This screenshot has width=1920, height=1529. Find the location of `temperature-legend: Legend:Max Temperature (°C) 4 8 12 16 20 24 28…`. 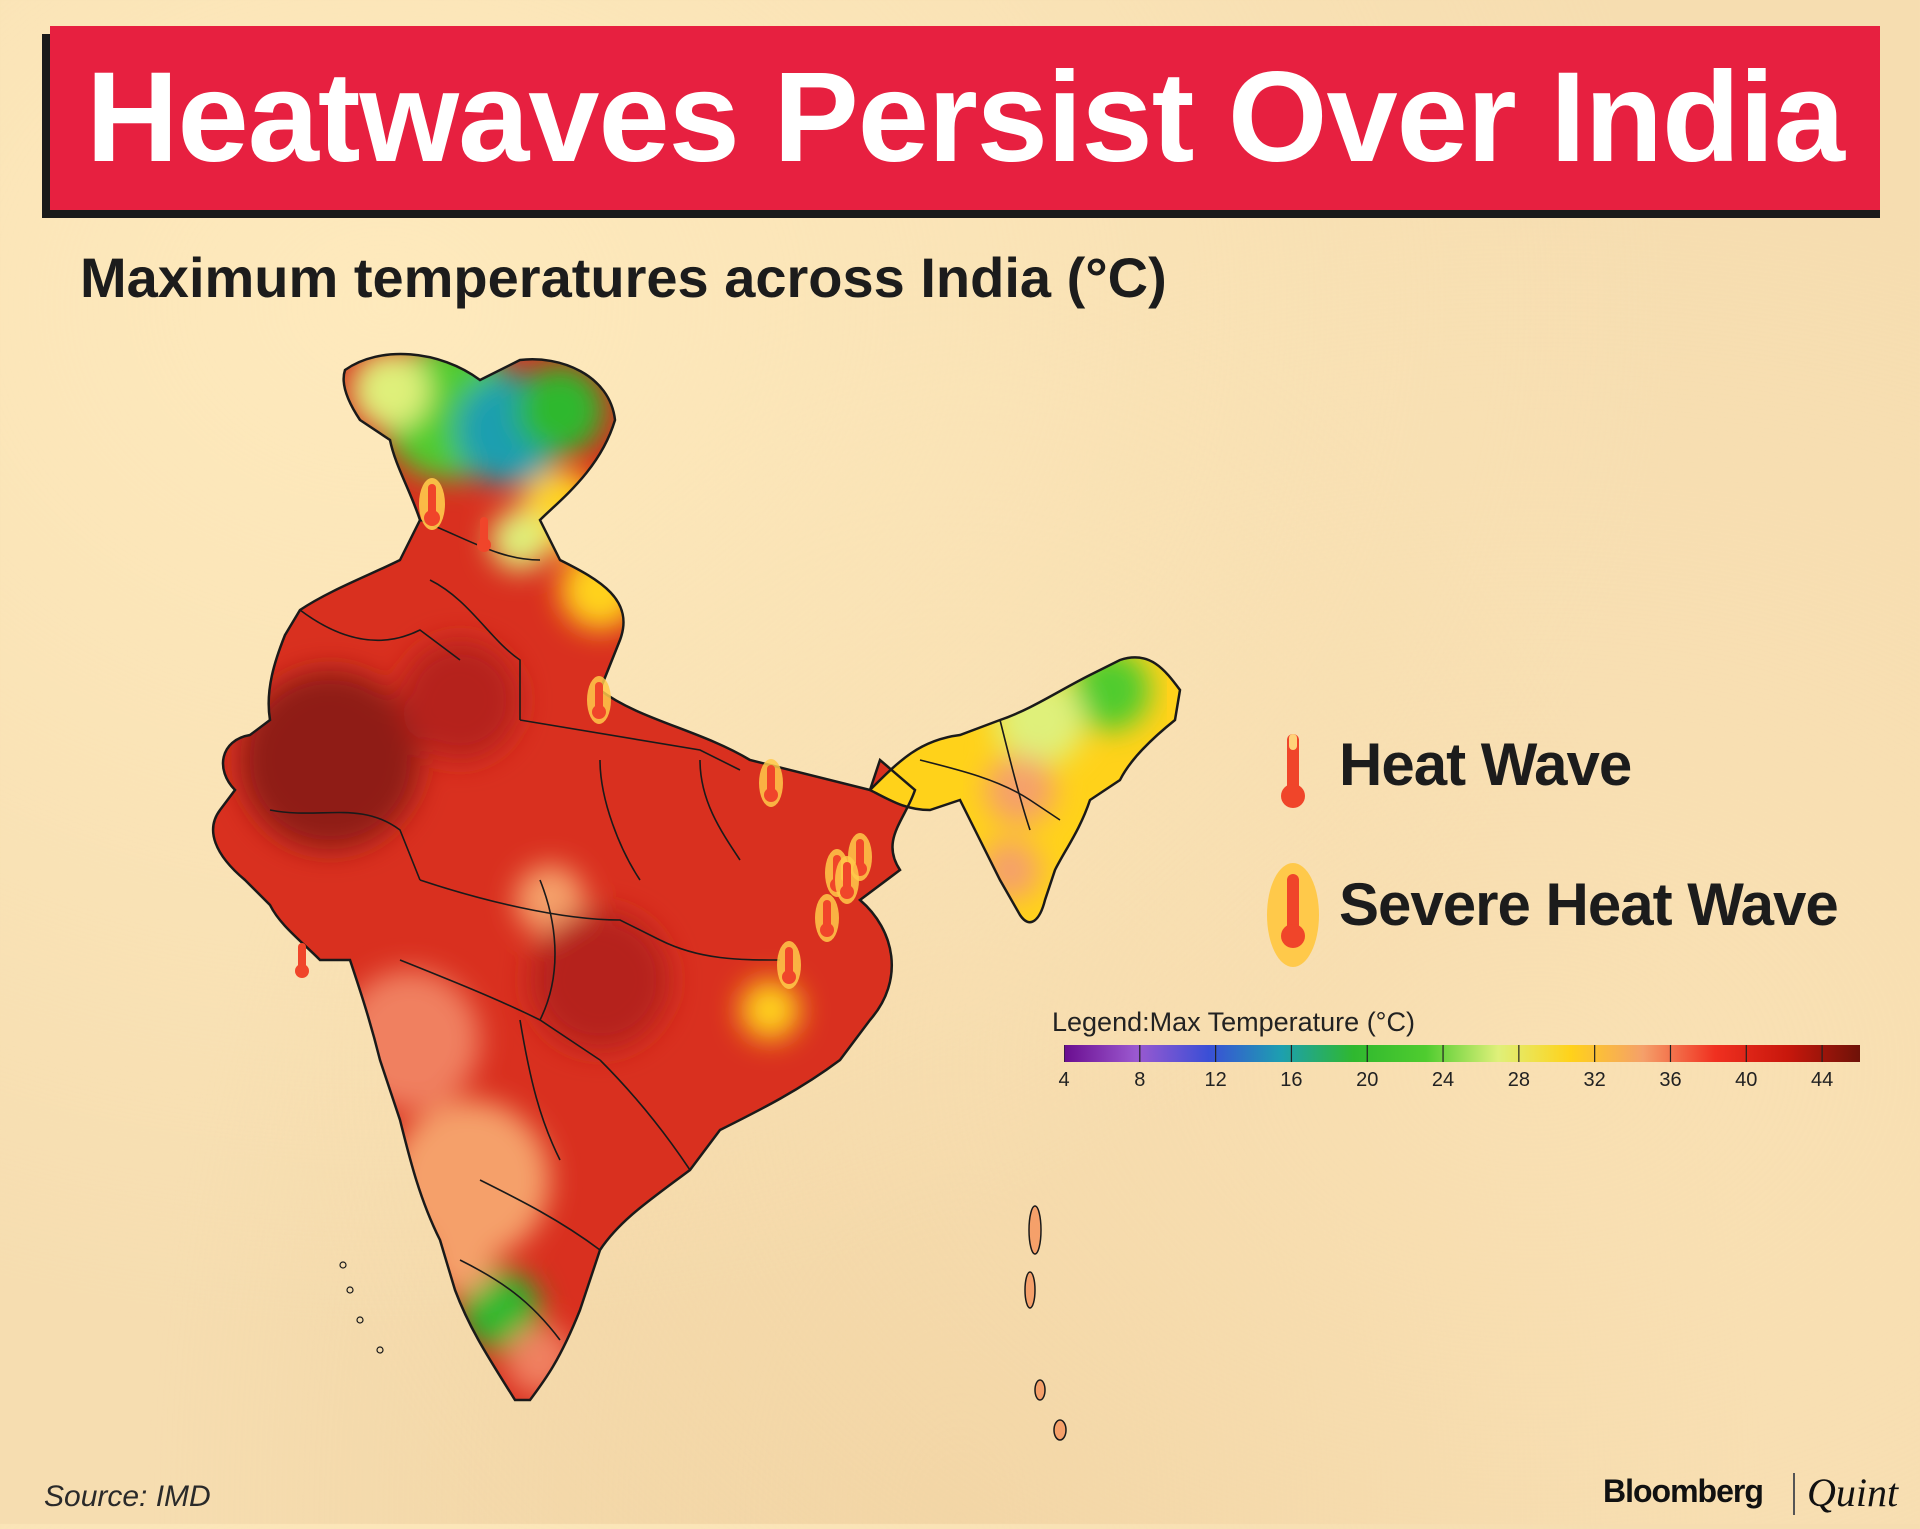

temperature-legend: Legend:Max Temperature (°C) 4 8 12 16 20 24 28… is located at coordinates (1455, 1049).